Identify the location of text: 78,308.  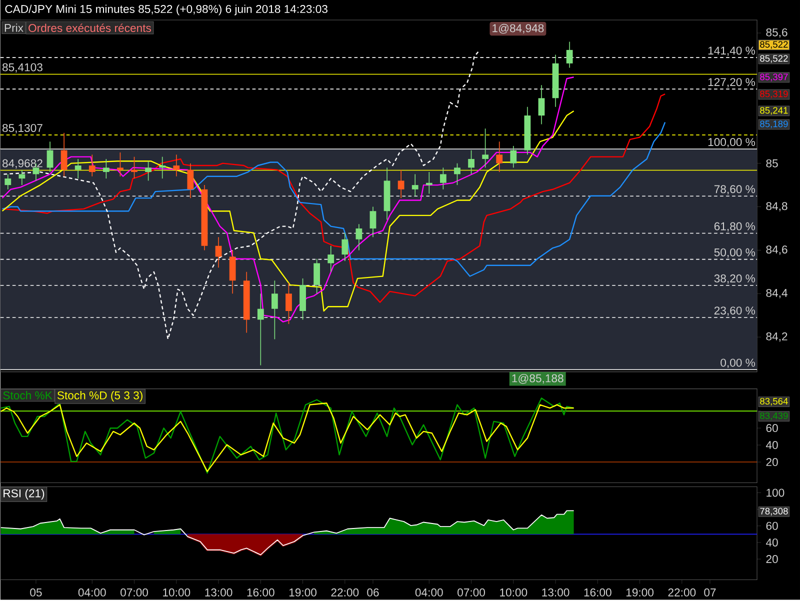
(774, 512).